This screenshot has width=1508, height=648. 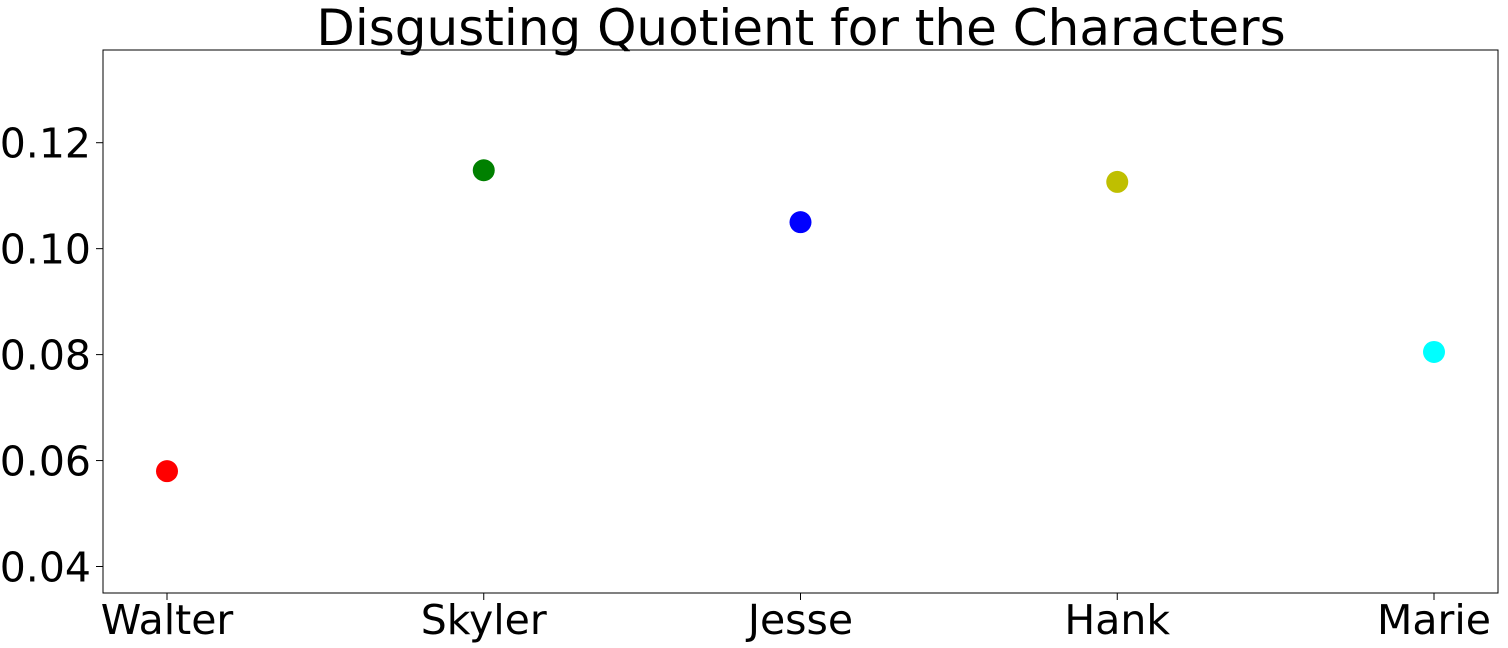 I want to click on x-tick-label-jesse: Jesse, so click(x=799, y=620).